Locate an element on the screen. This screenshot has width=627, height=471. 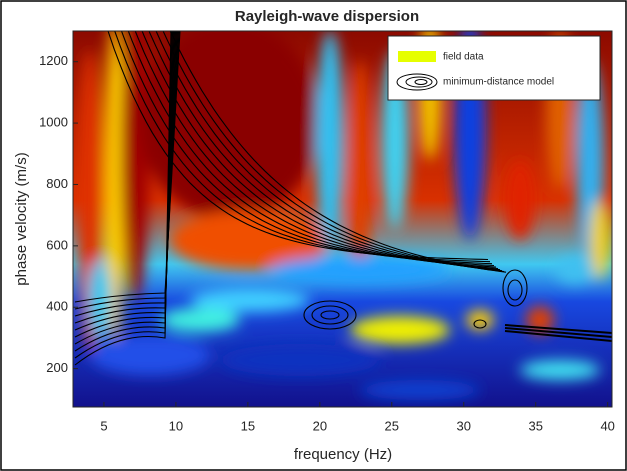
y-tick-label: 1200 is located at coordinates (53, 60).